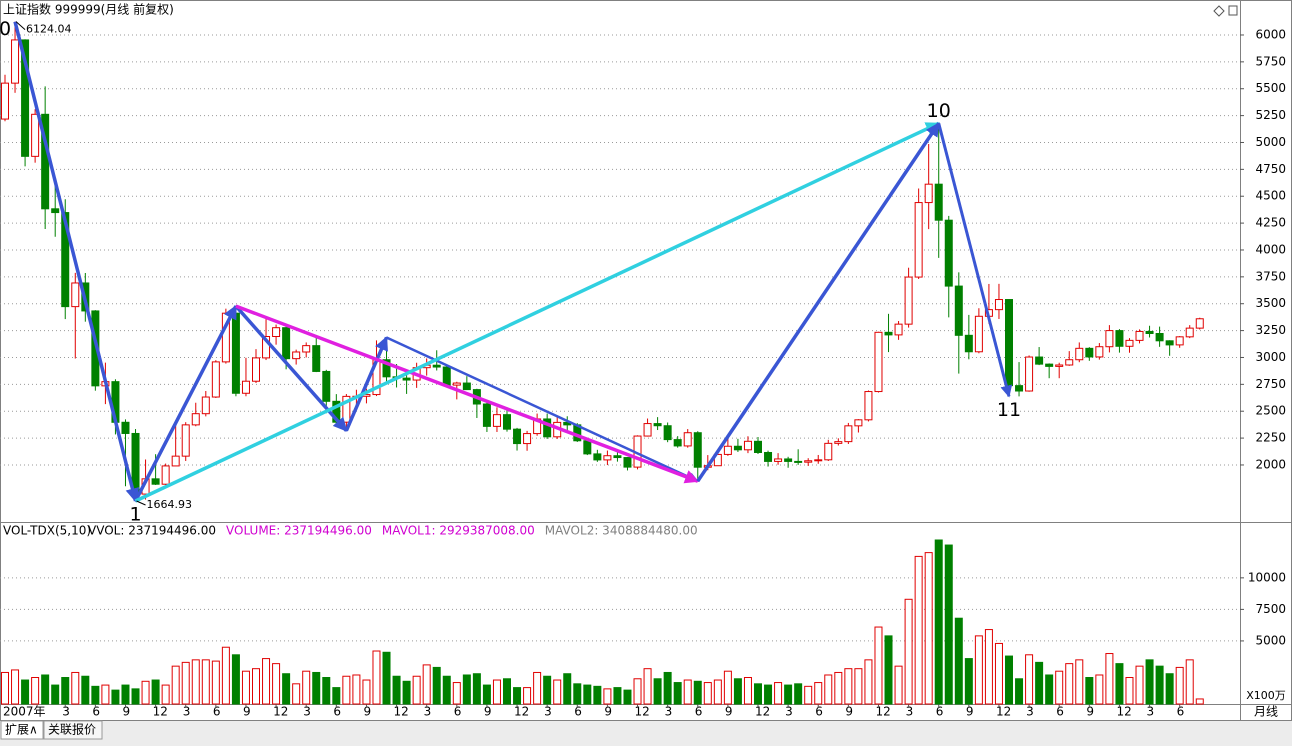 This screenshot has height=746, width=1292. What do you see at coordinates (1270, 276) in the screenshot?
I see `y-tick-label: 3750` at bounding box center [1270, 276].